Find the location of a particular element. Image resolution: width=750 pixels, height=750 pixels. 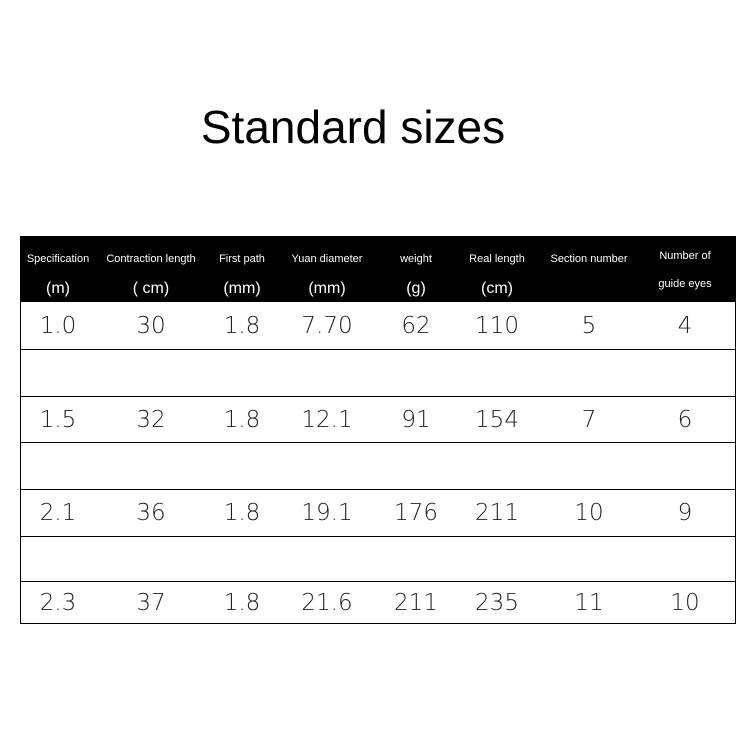

table-cell: 2.3 is located at coordinates (58, 603).